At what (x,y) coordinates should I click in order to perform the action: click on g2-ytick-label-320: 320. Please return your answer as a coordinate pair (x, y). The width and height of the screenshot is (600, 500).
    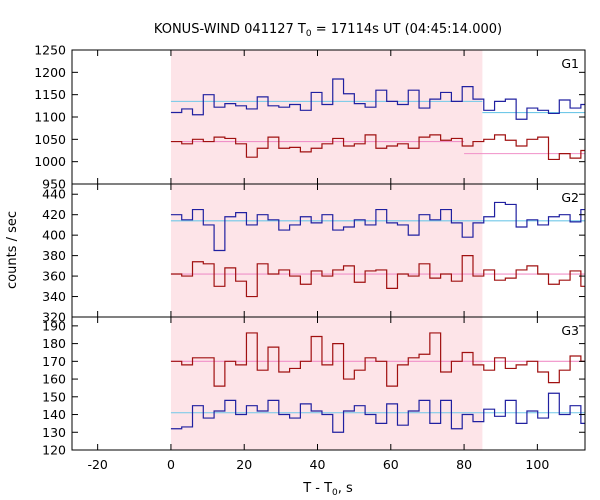
    Looking at the image, I should click on (54, 317).